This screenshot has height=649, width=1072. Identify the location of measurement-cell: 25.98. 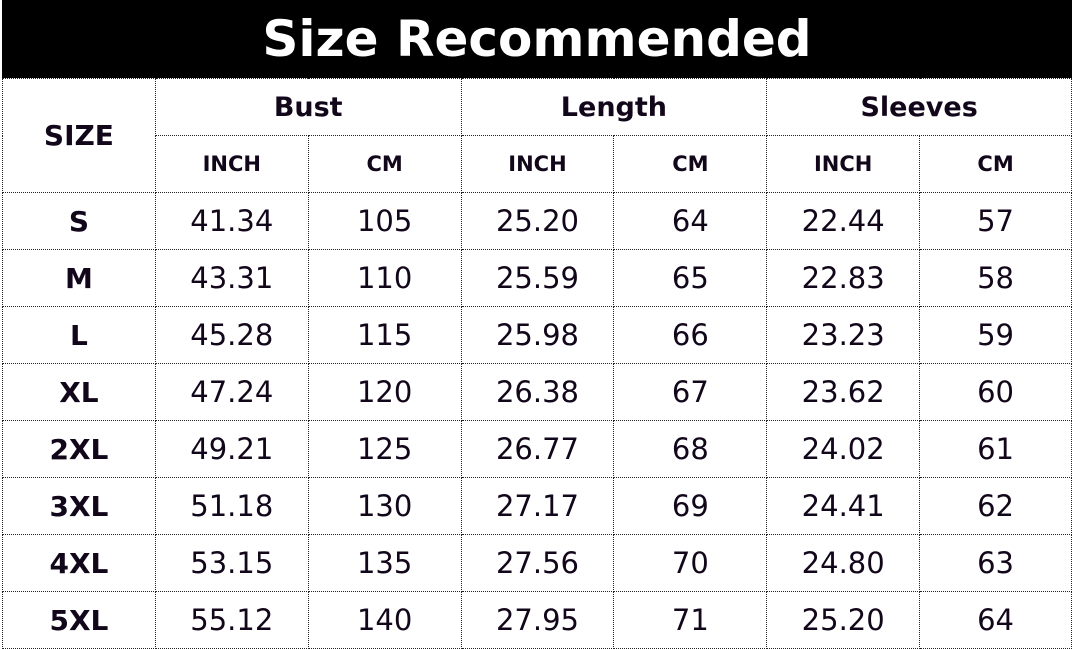
(537, 335).